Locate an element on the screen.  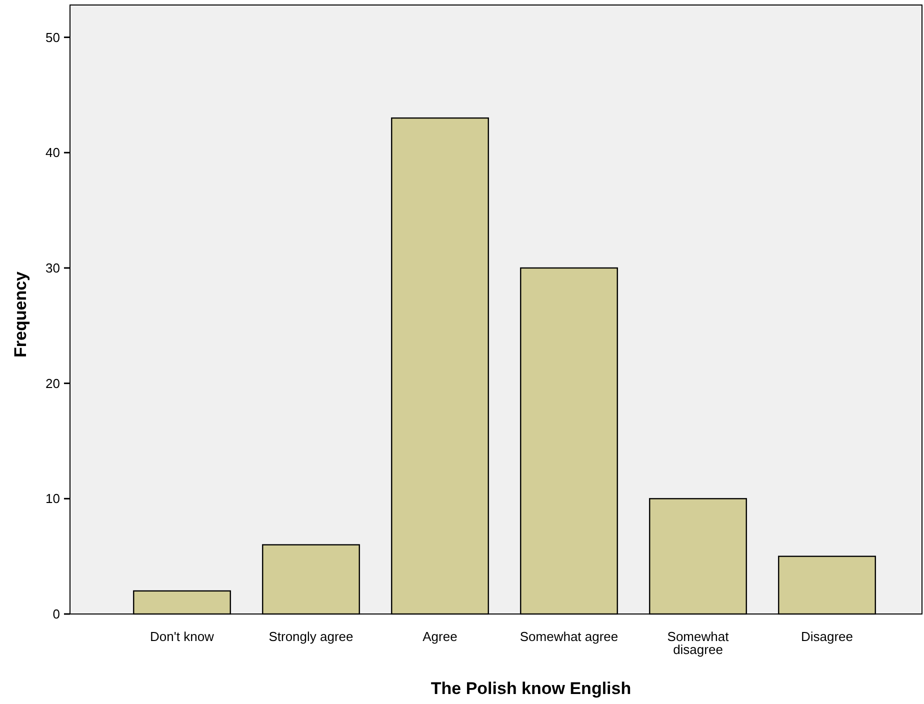
y-tick-label: 50 is located at coordinates (53, 37).